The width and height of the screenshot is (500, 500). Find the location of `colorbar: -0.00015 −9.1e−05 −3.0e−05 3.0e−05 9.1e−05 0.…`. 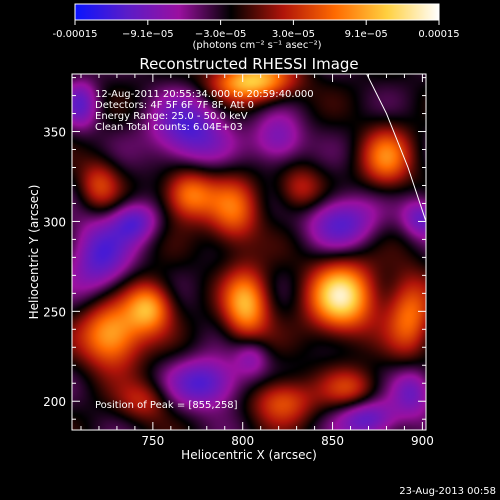

colorbar: -0.00015 −9.1e−05 −3.0e−05 3.0e−05 9.1e−05 0.… is located at coordinates (256, 27).